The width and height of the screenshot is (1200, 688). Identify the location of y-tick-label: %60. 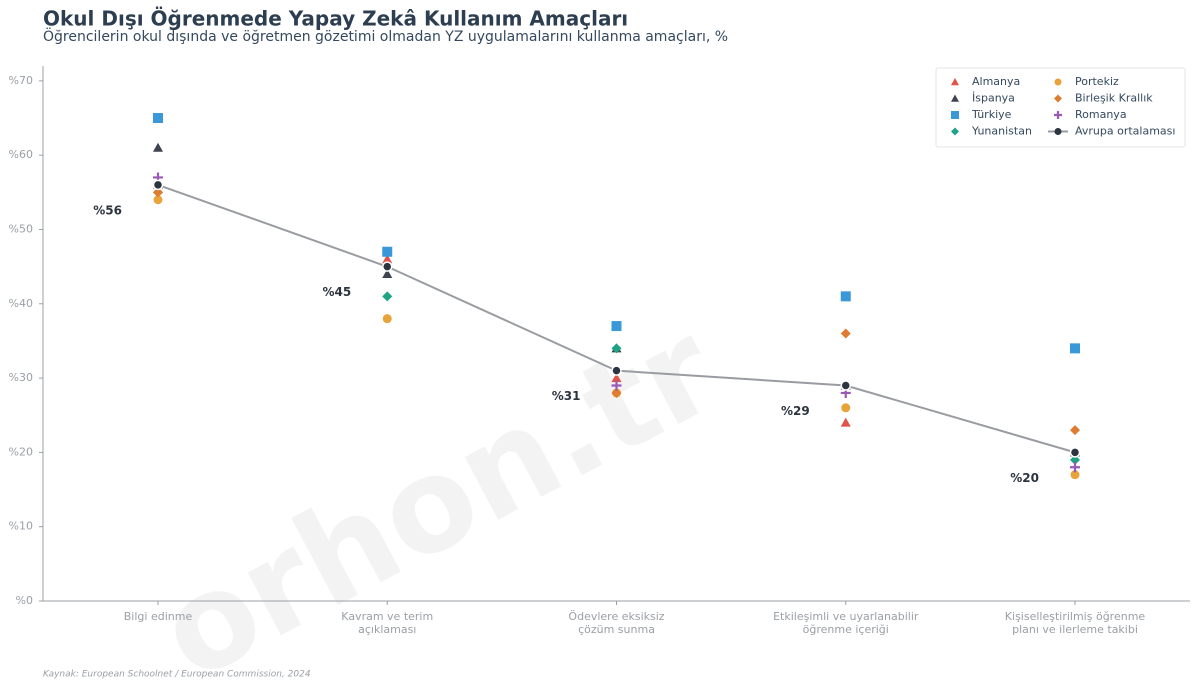
(21, 154).